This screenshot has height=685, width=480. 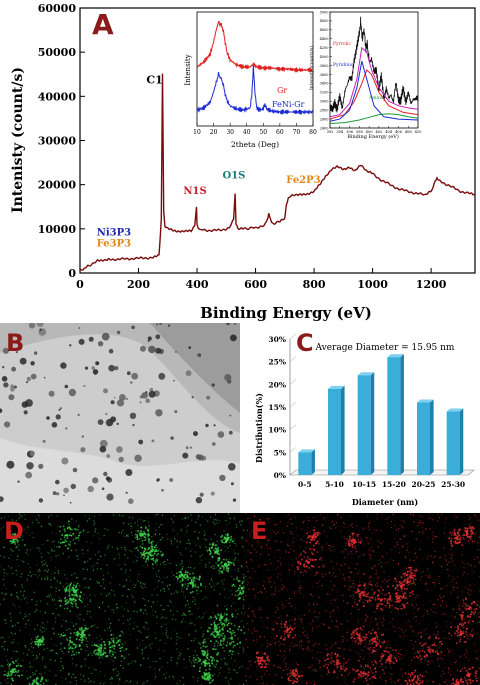 What do you see at coordinates (372, 284) in the screenshot?
I see `xps-x-tick-label: 1000` at bounding box center [372, 284].